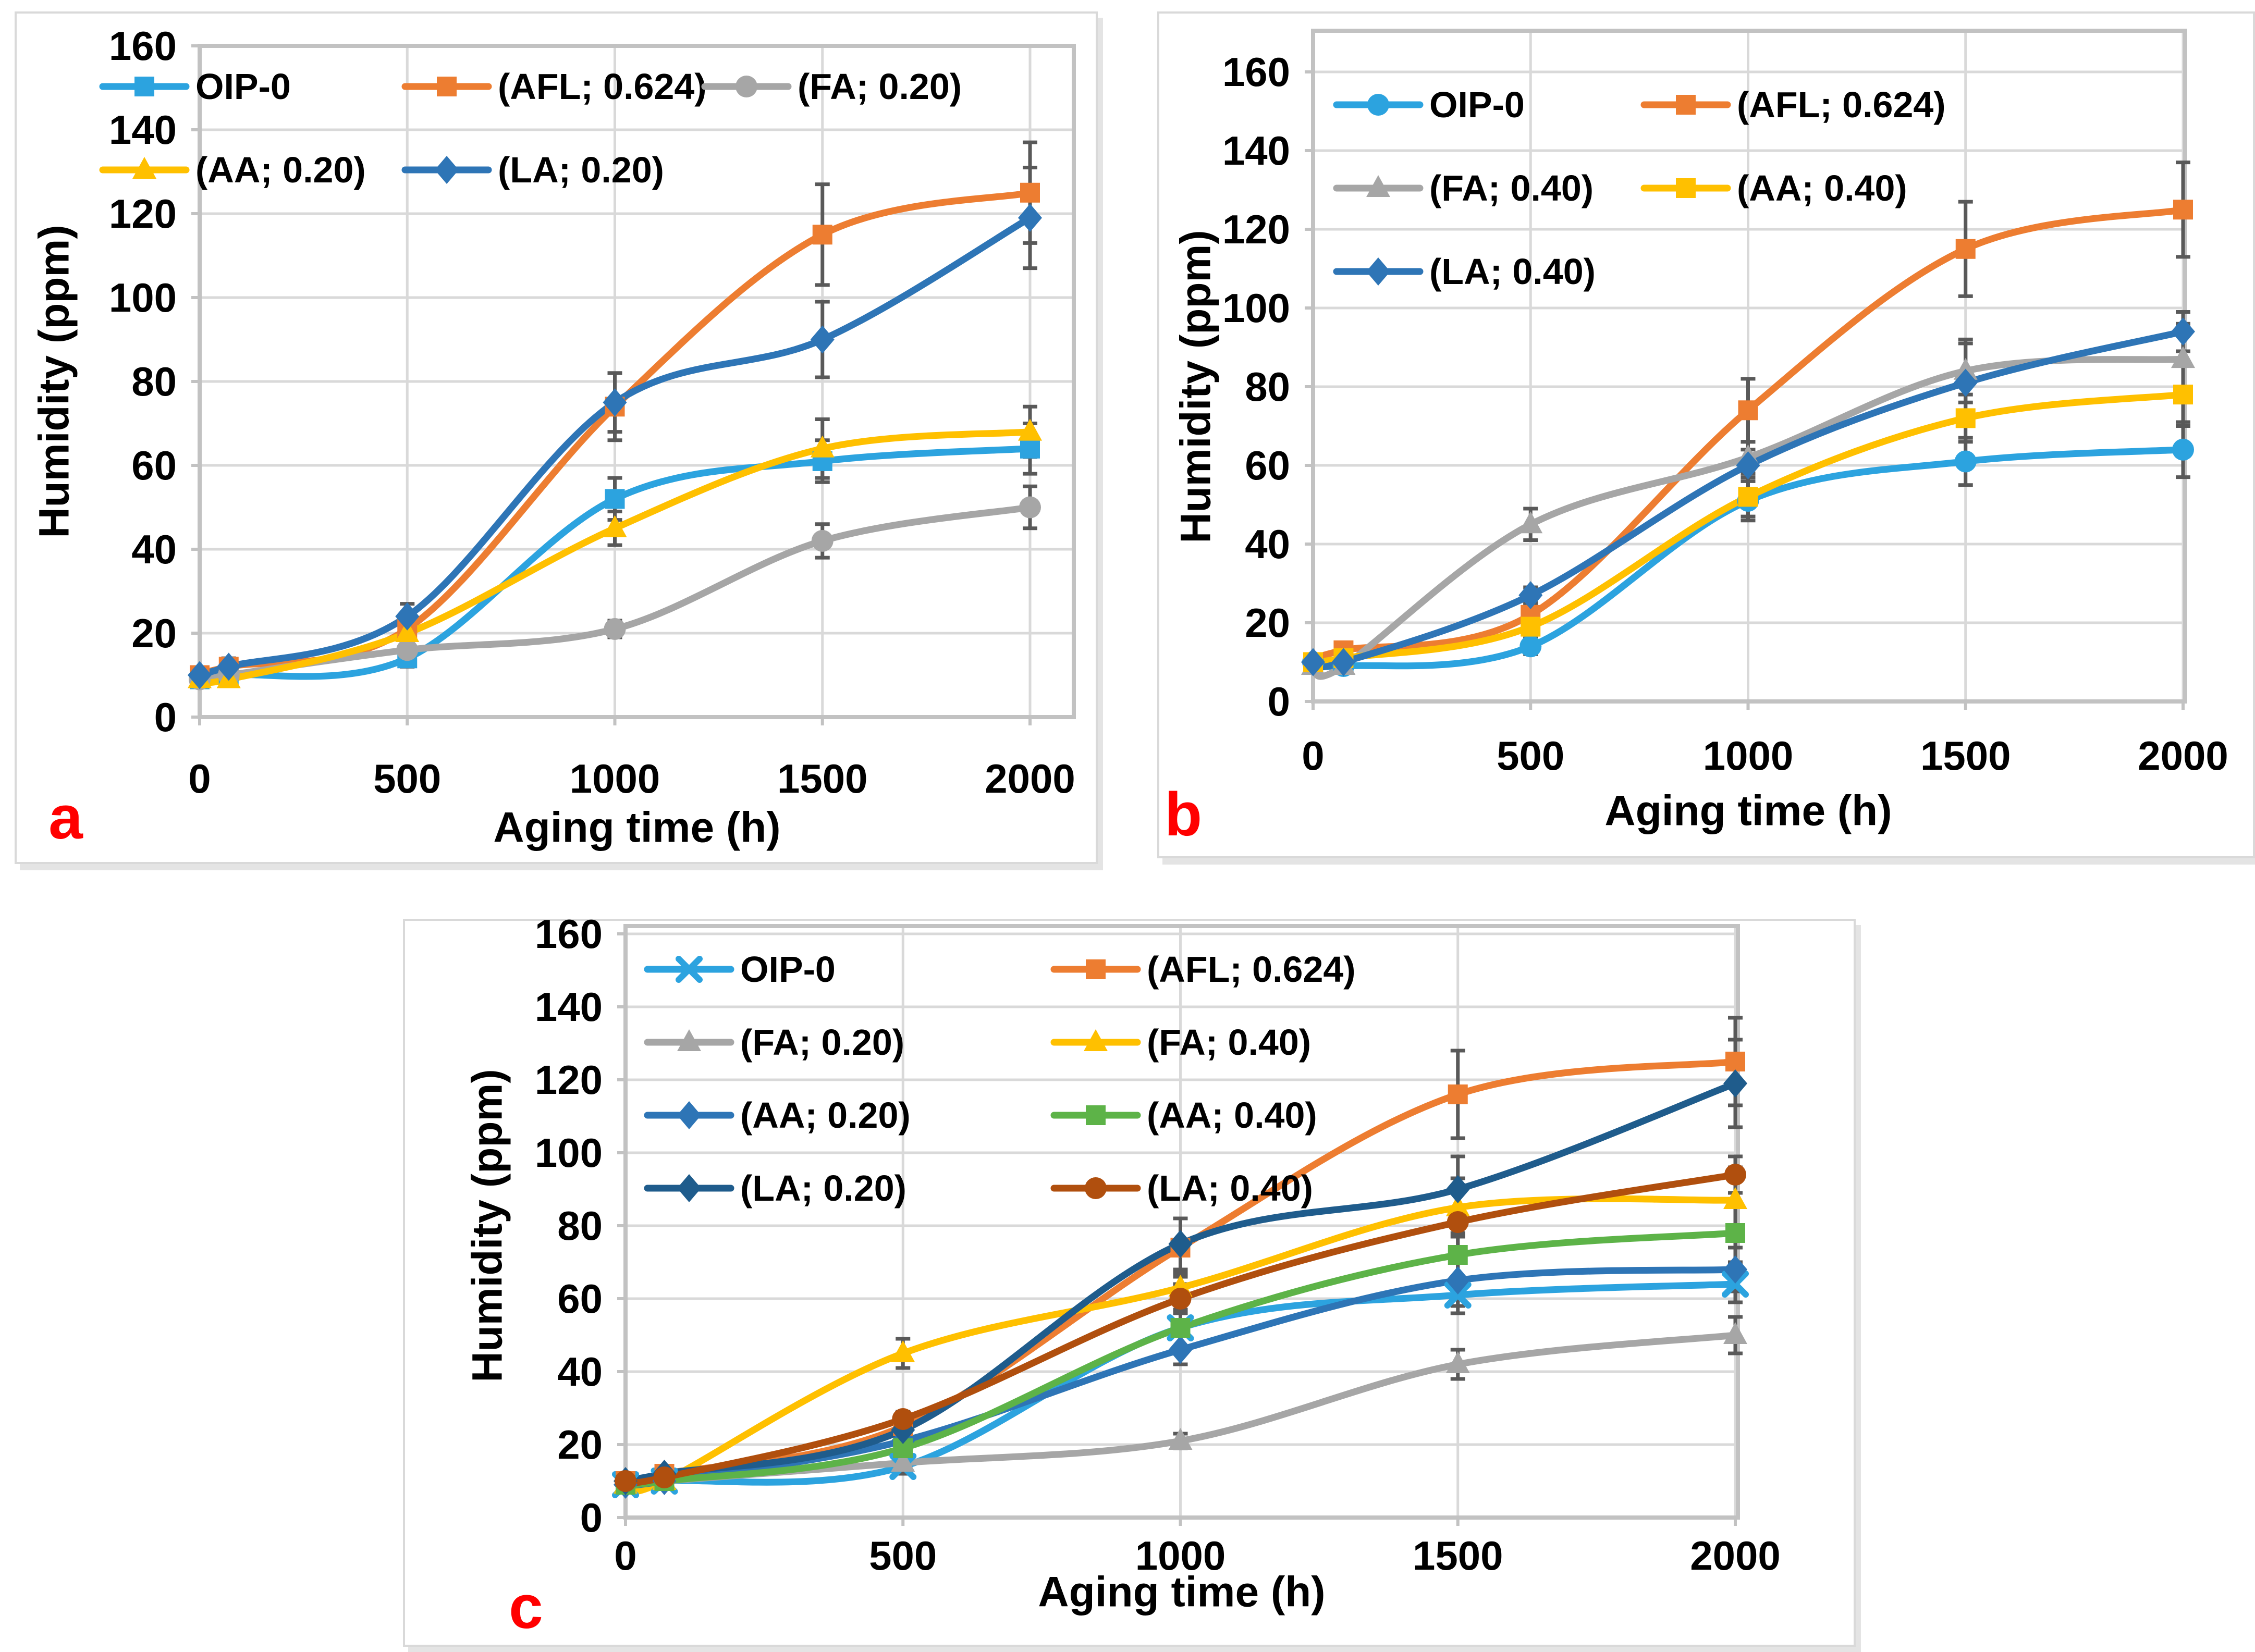 The height and width of the screenshot is (1652, 2255). I want to click on legend-entry-(LA; 0.40): (LA; 0.40), so click(1464, 271).